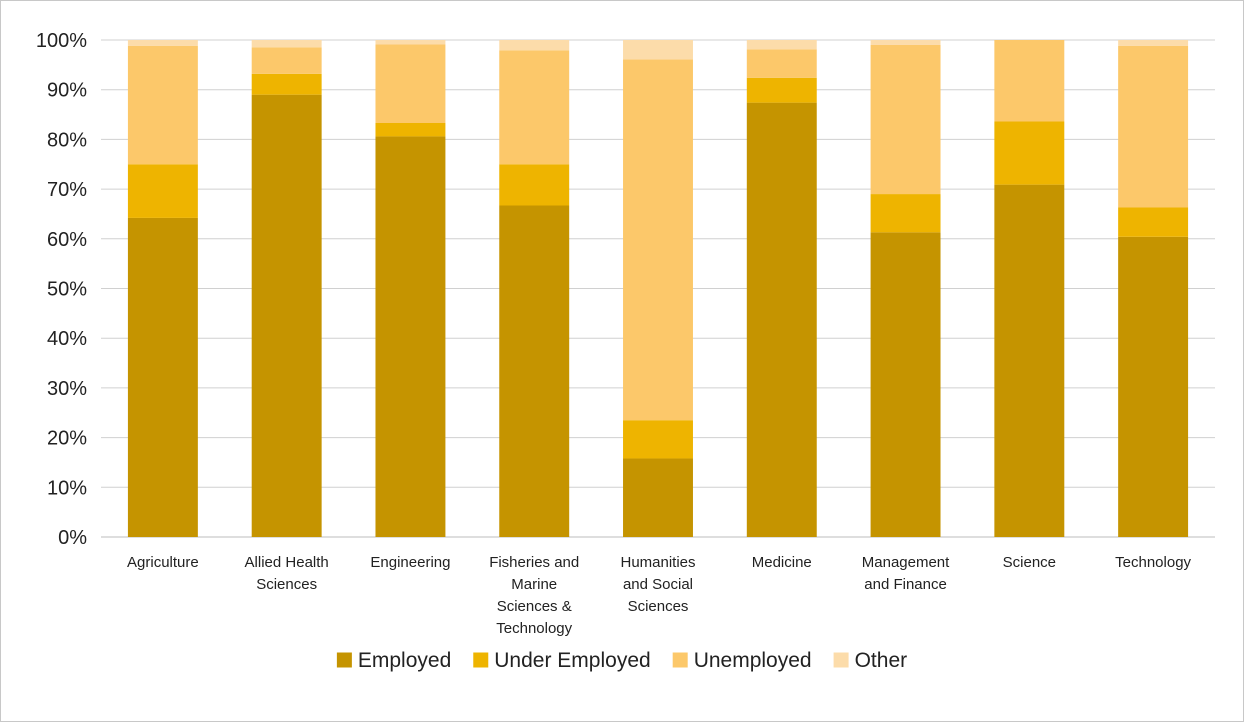 The width and height of the screenshot is (1244, 722). What do you see at coordinates (881, 660) in the screenshot?
I see `legend-label: Other` at bounding box center [881, 660].